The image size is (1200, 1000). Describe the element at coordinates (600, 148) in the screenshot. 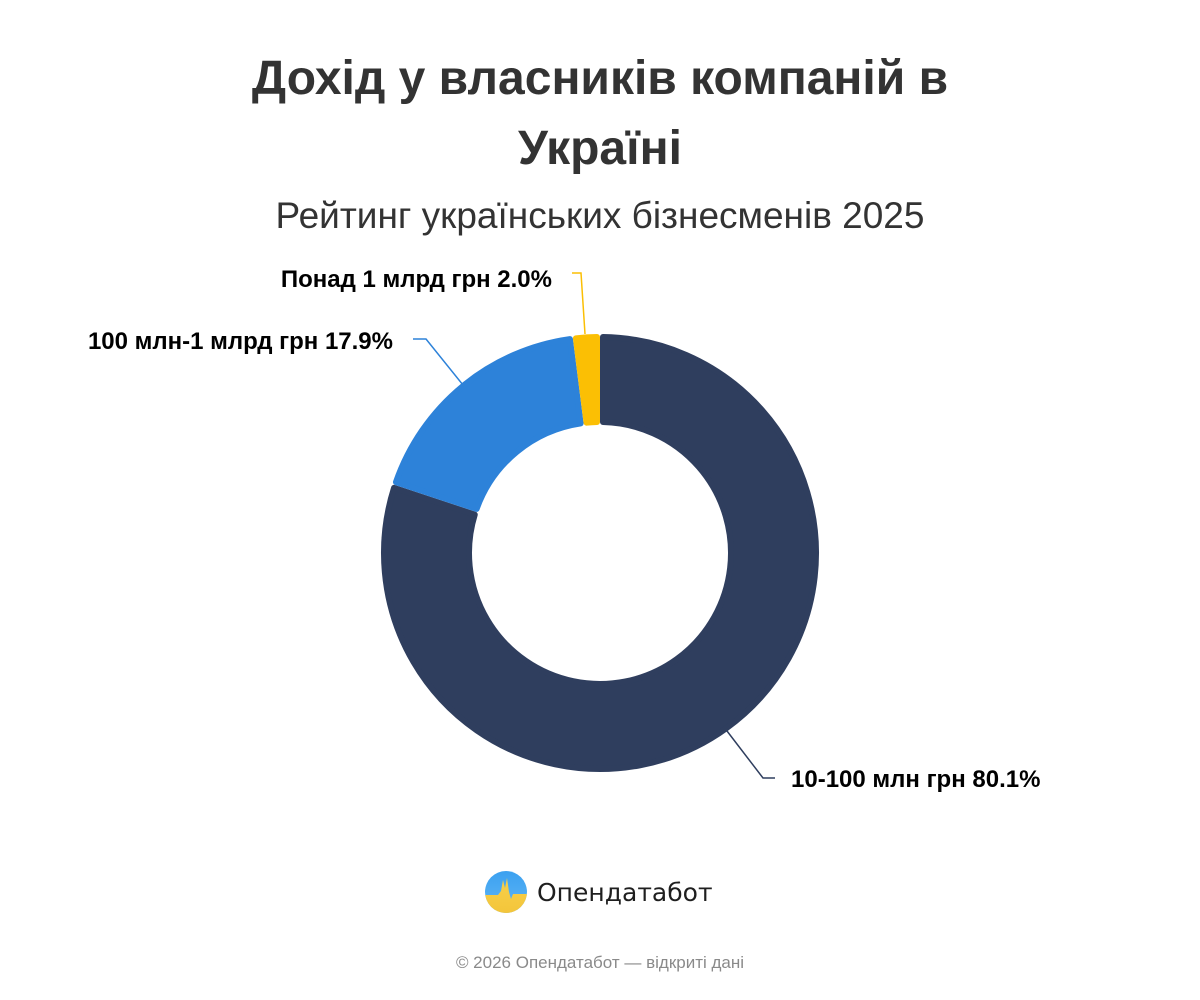

I see `chart-title-line-2: Україні` at that location.